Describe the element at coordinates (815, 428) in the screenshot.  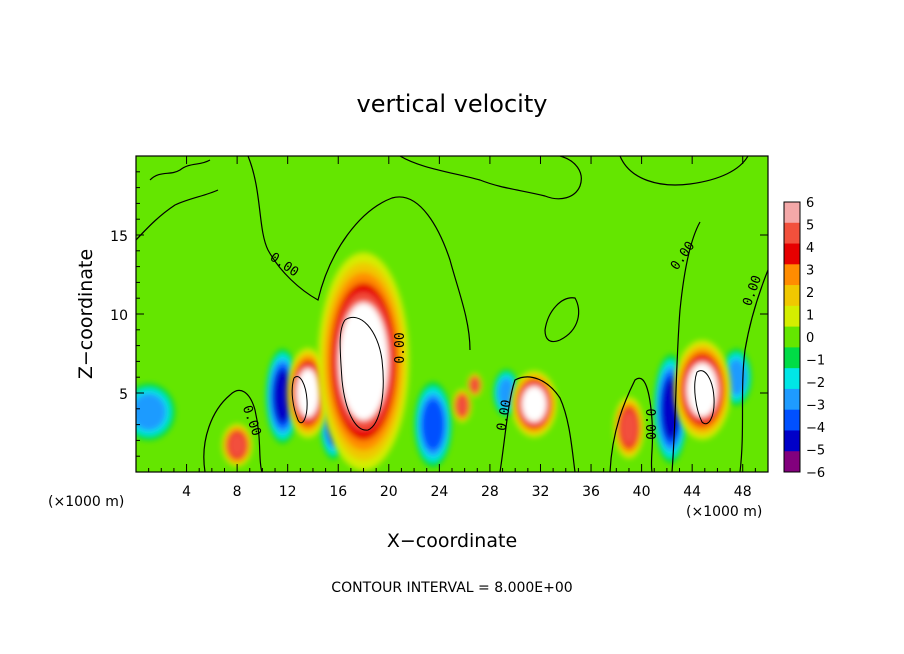
I see `colorbar-label: −4` at that location.